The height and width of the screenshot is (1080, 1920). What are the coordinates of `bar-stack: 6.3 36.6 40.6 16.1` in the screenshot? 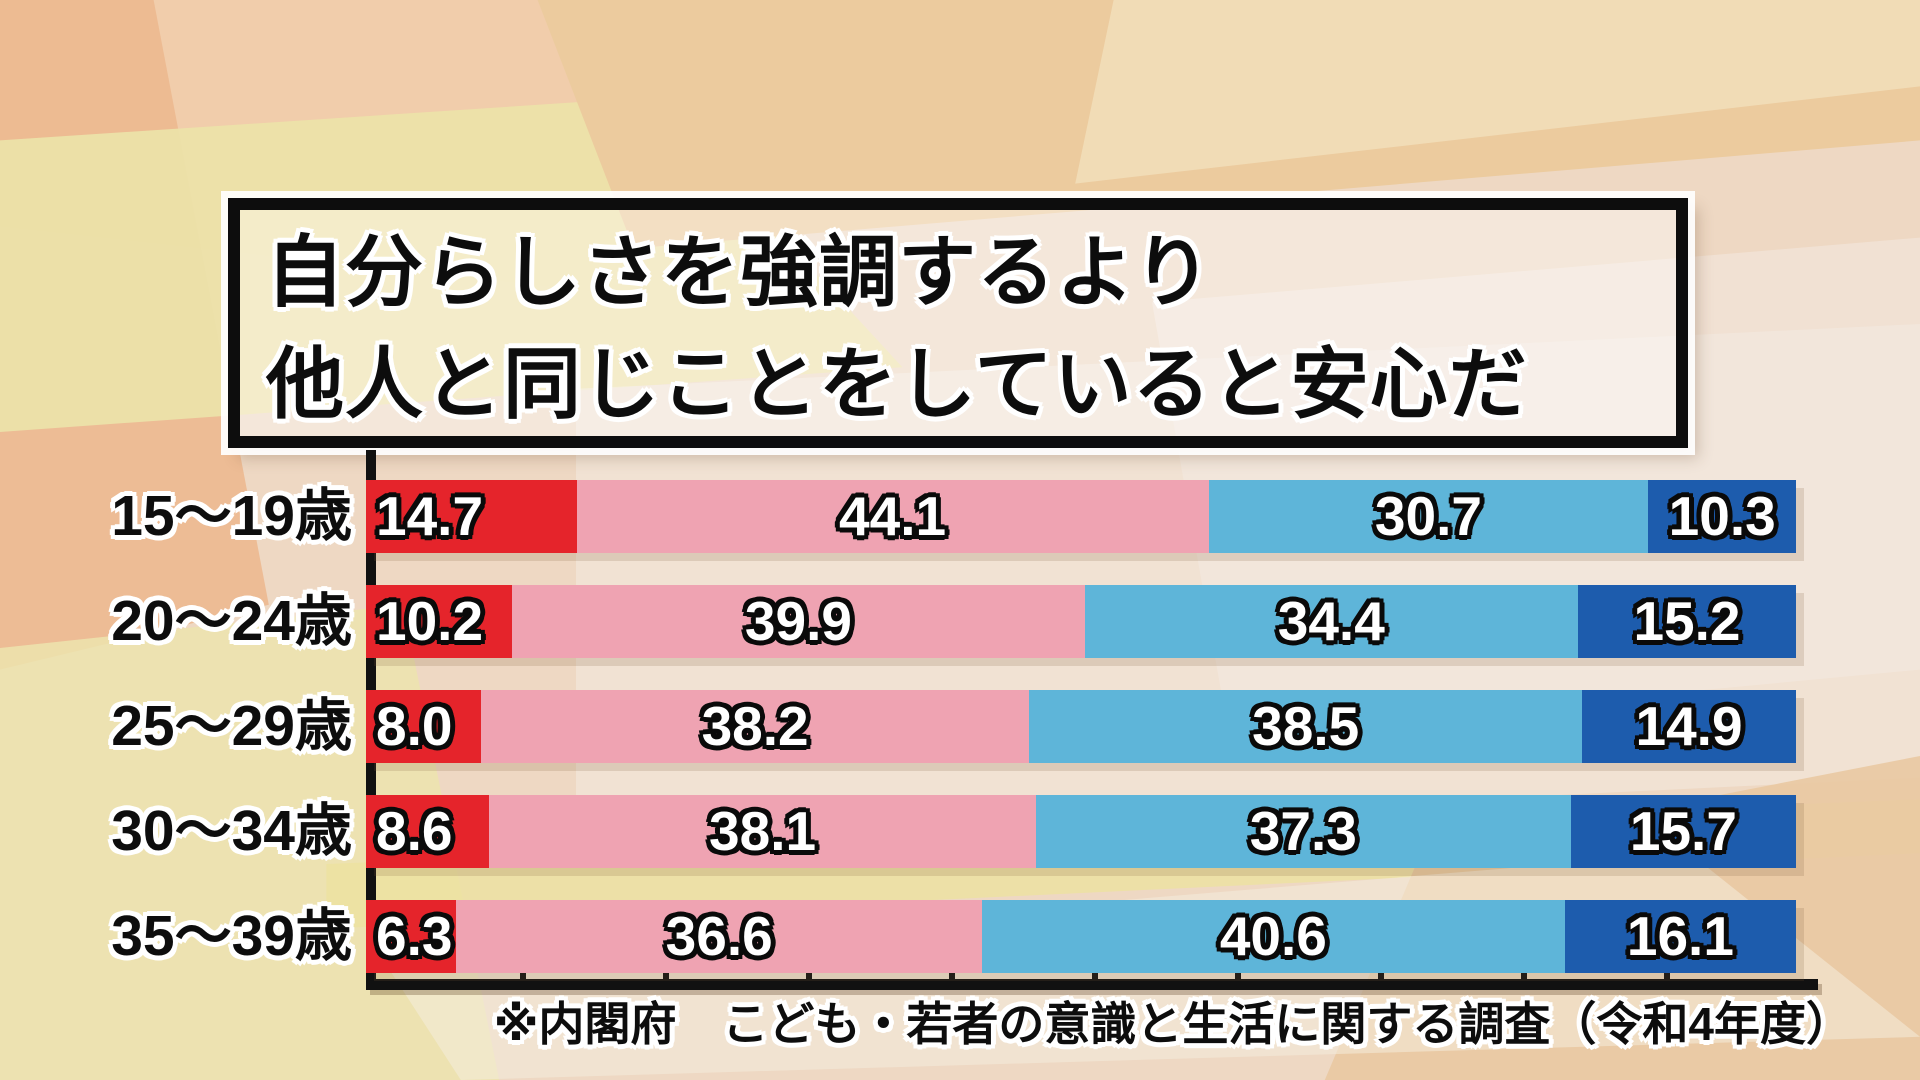 It's located at (1081, 936).